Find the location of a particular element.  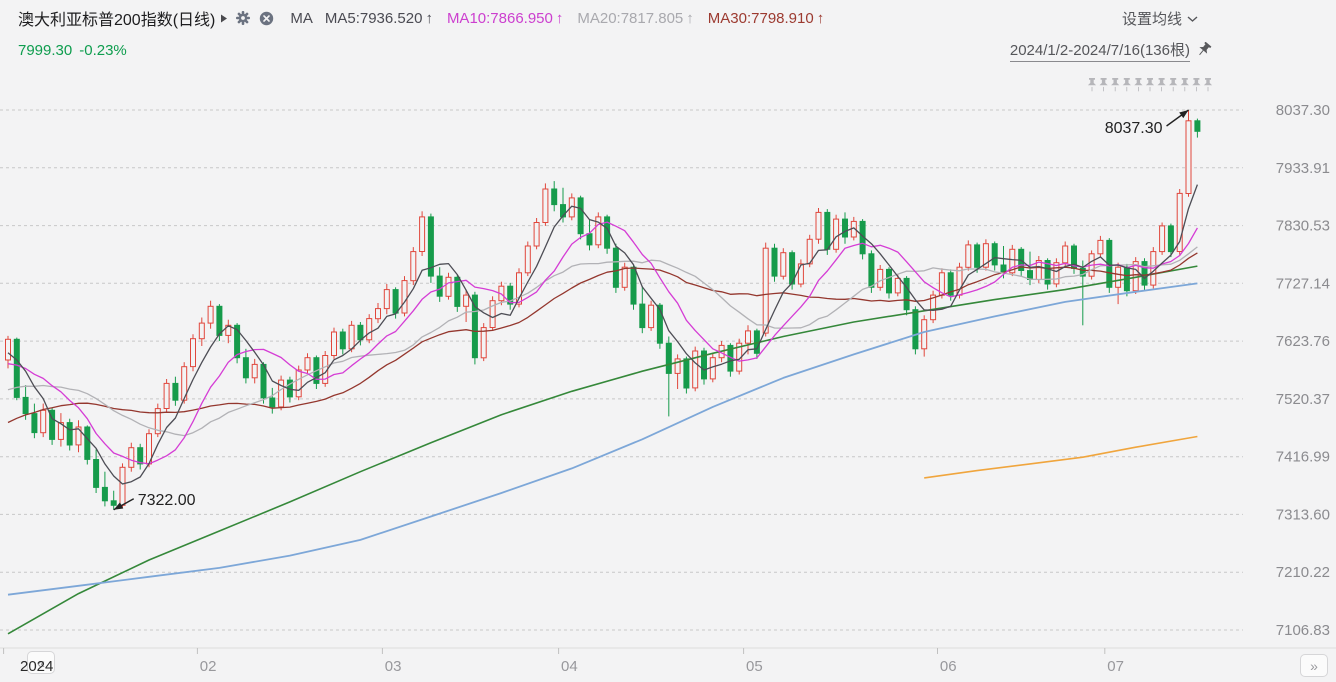

y-axis-tick-label: 7520.37 is located at coordinates (1303, 399).